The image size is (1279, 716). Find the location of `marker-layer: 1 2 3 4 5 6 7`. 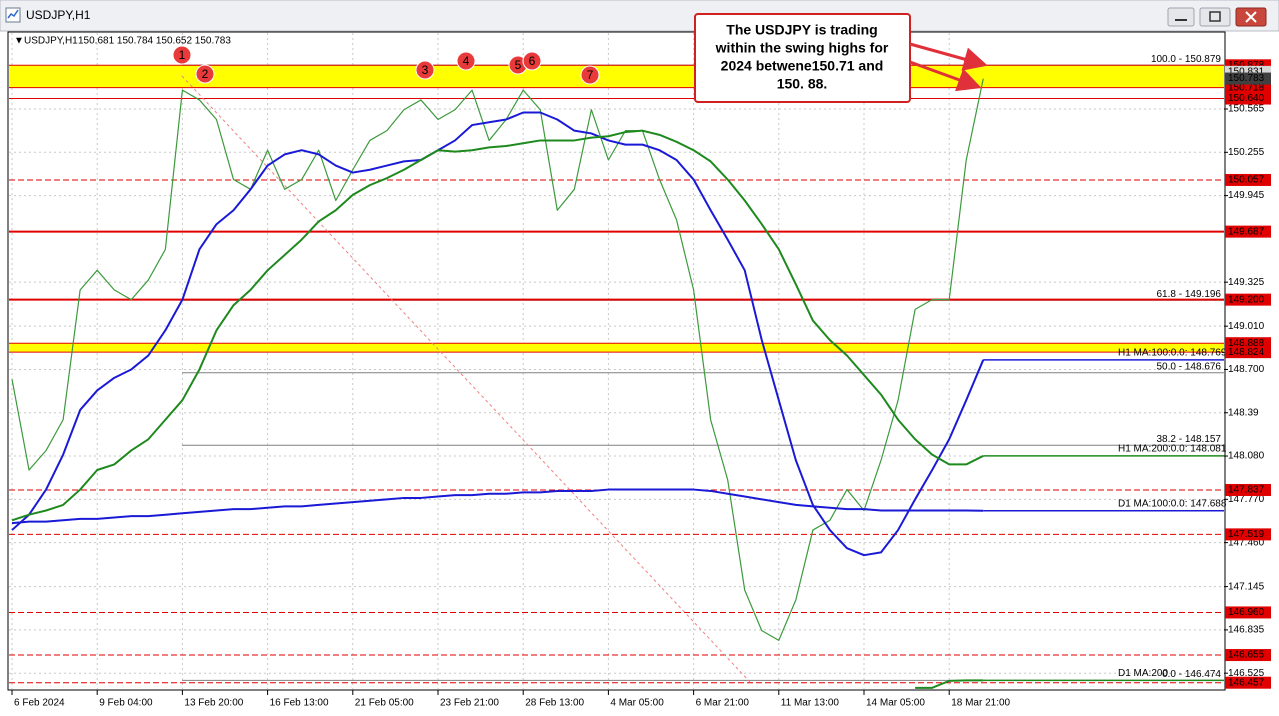

marker-layer: 1 2 3 4 5 6 7 is located at coordinates (386, 65).